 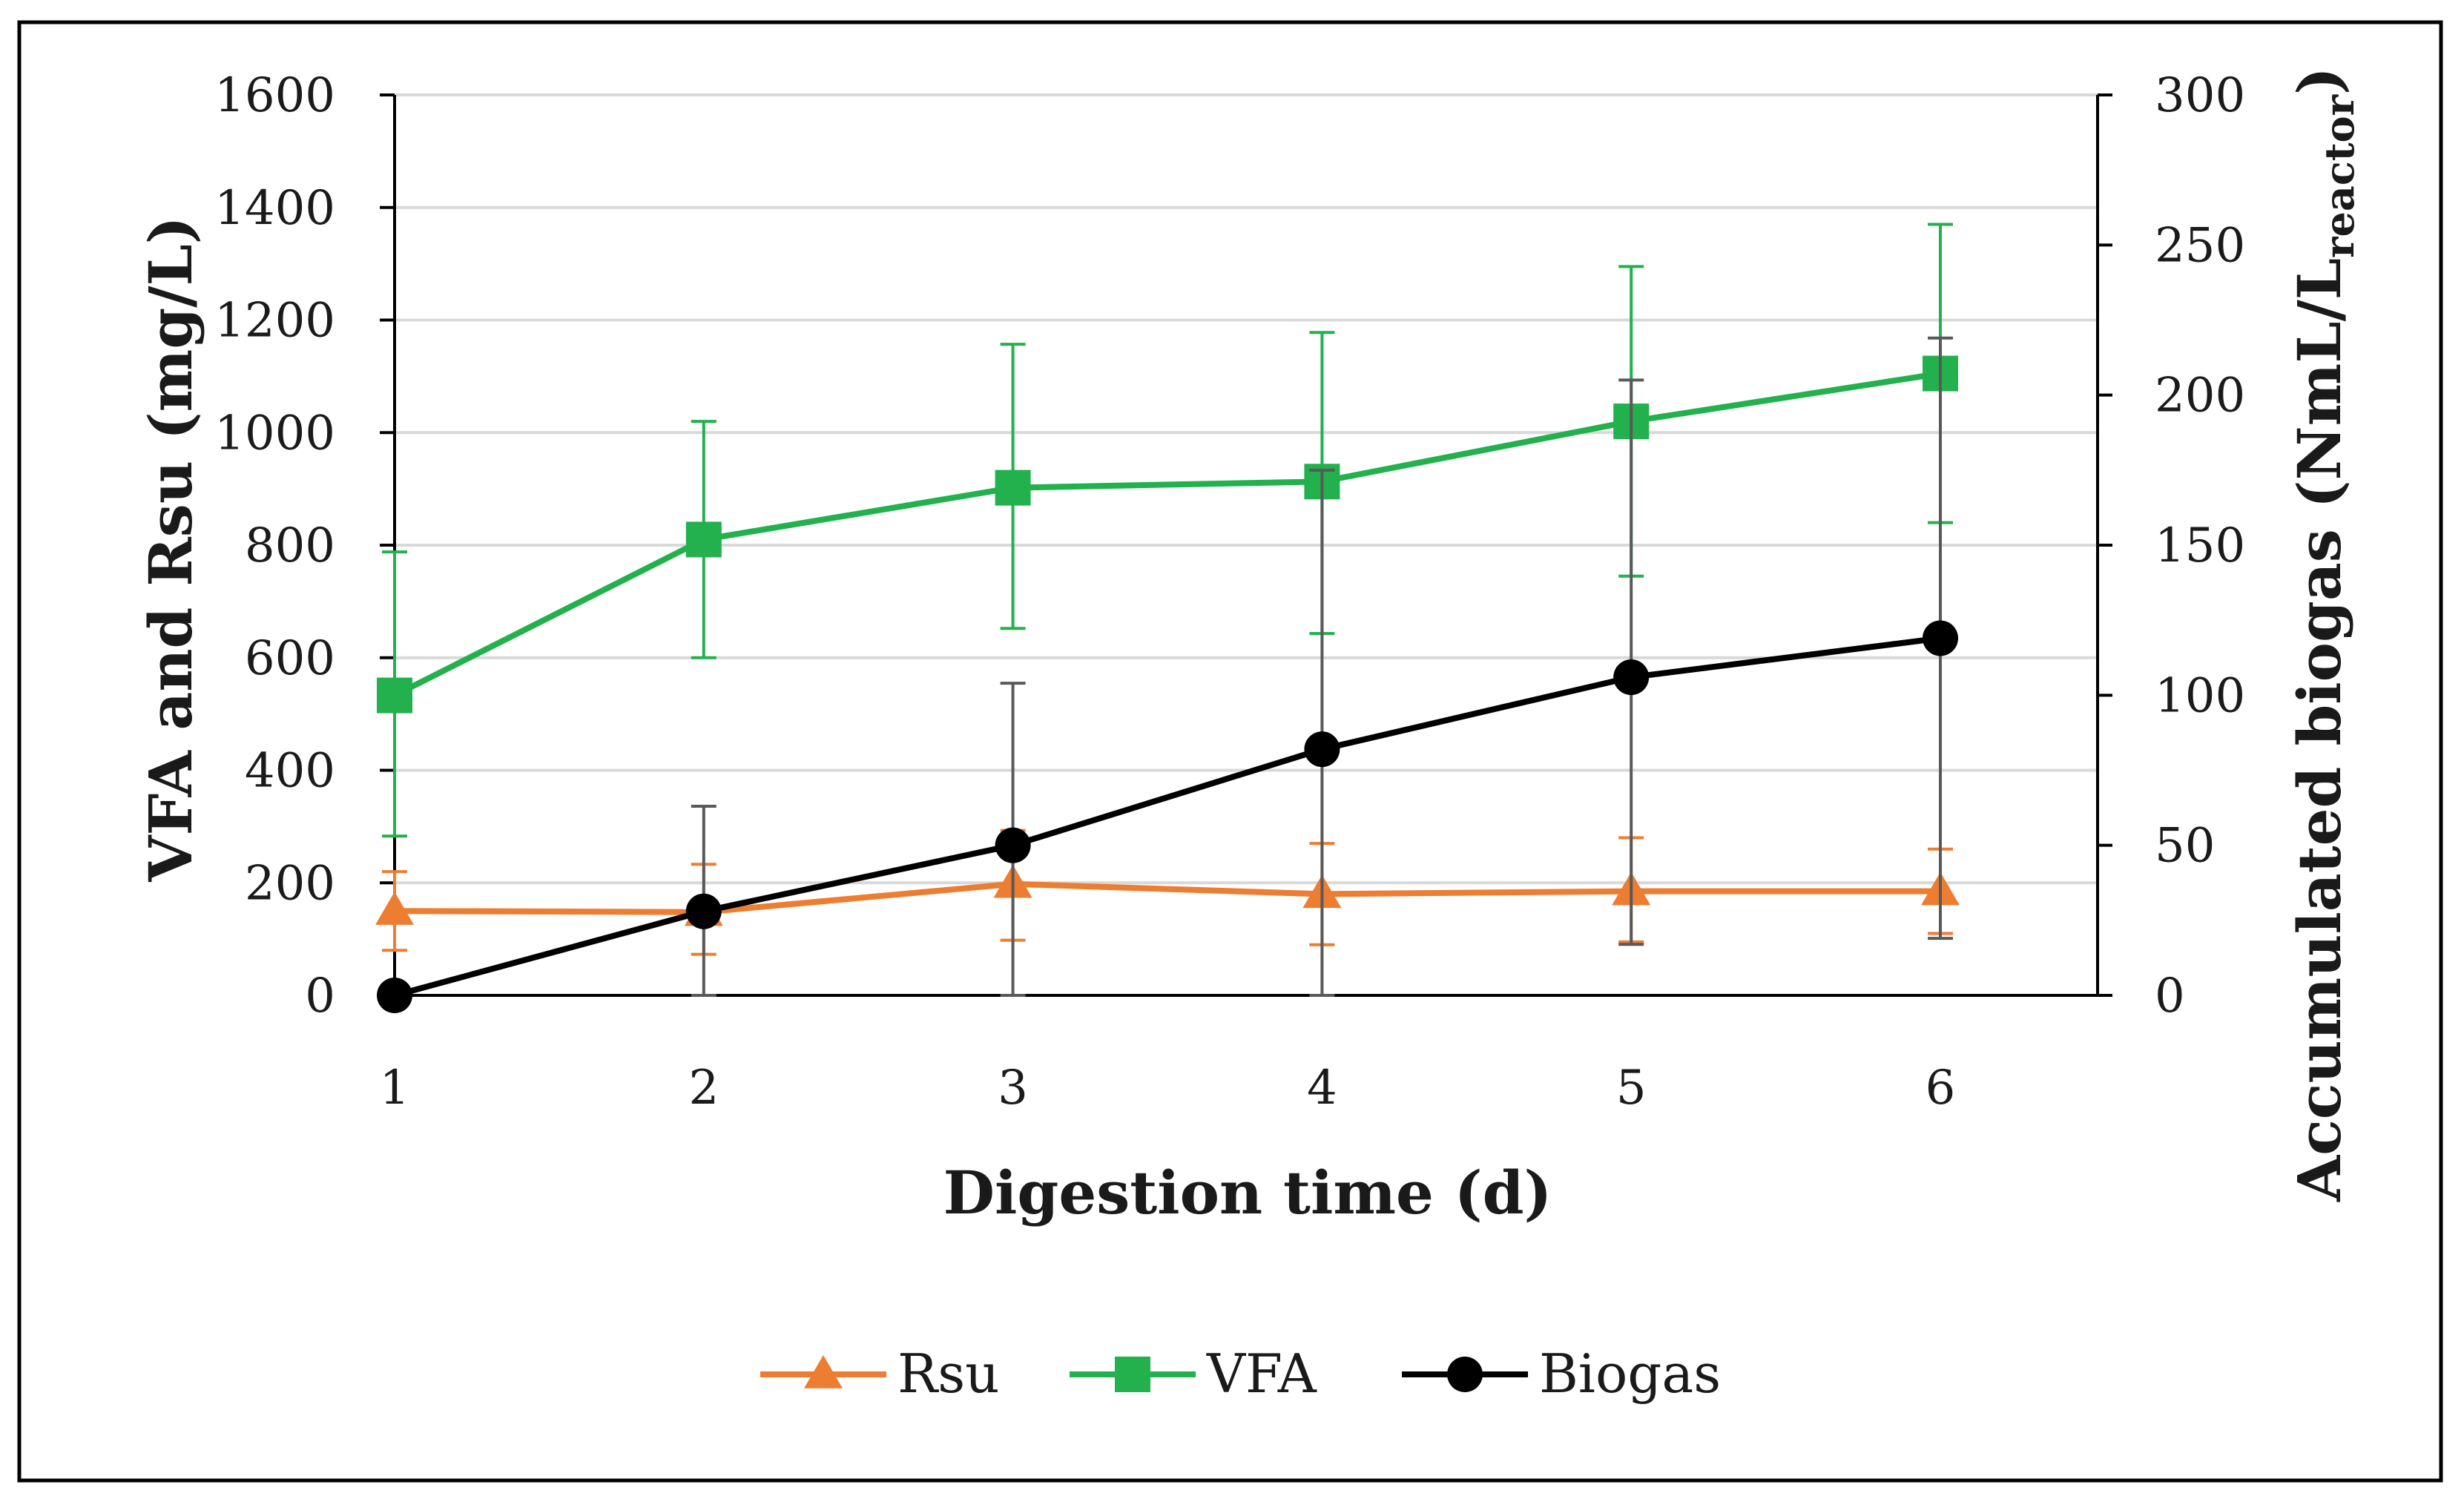 What do you see at coordinates (824, 1371) in the screenshot?
I see `legend-marker-rsu` at bounding box center [824, 1371].